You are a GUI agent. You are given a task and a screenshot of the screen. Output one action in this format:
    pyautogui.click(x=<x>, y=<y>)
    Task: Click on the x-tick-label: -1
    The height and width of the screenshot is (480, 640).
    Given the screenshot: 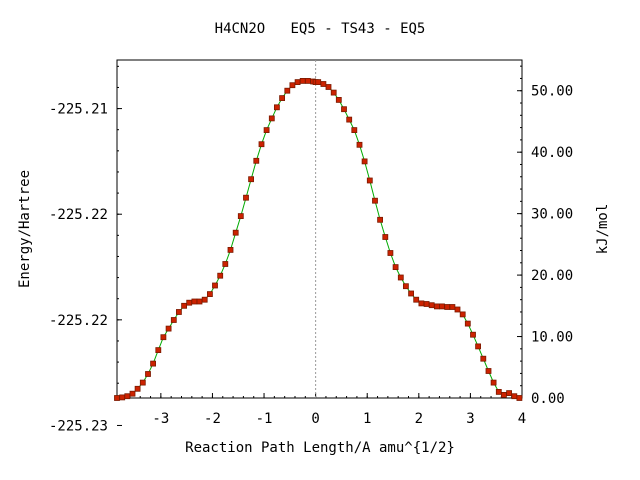 What is the action you would take?
    pyautogui.click(x=264, y=419)
    